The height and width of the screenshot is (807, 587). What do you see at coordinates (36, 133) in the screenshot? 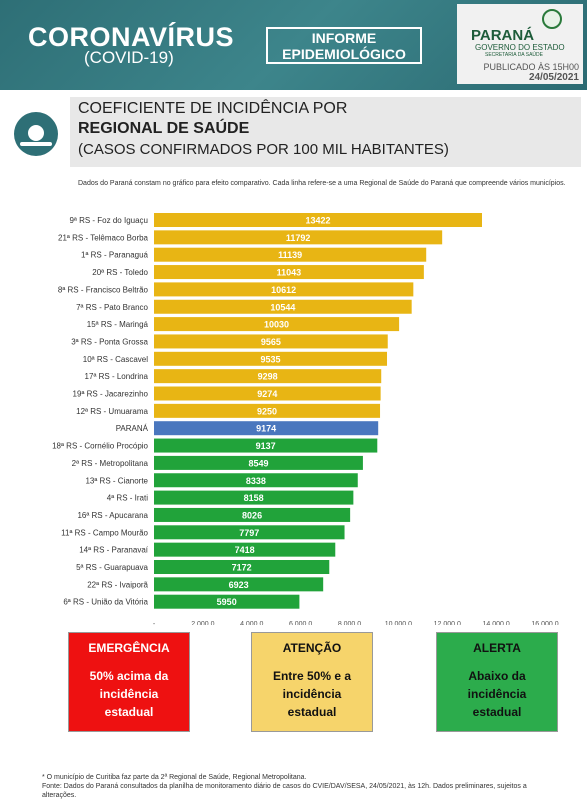
I see `virus-icon` at bounding box center [36, 133].